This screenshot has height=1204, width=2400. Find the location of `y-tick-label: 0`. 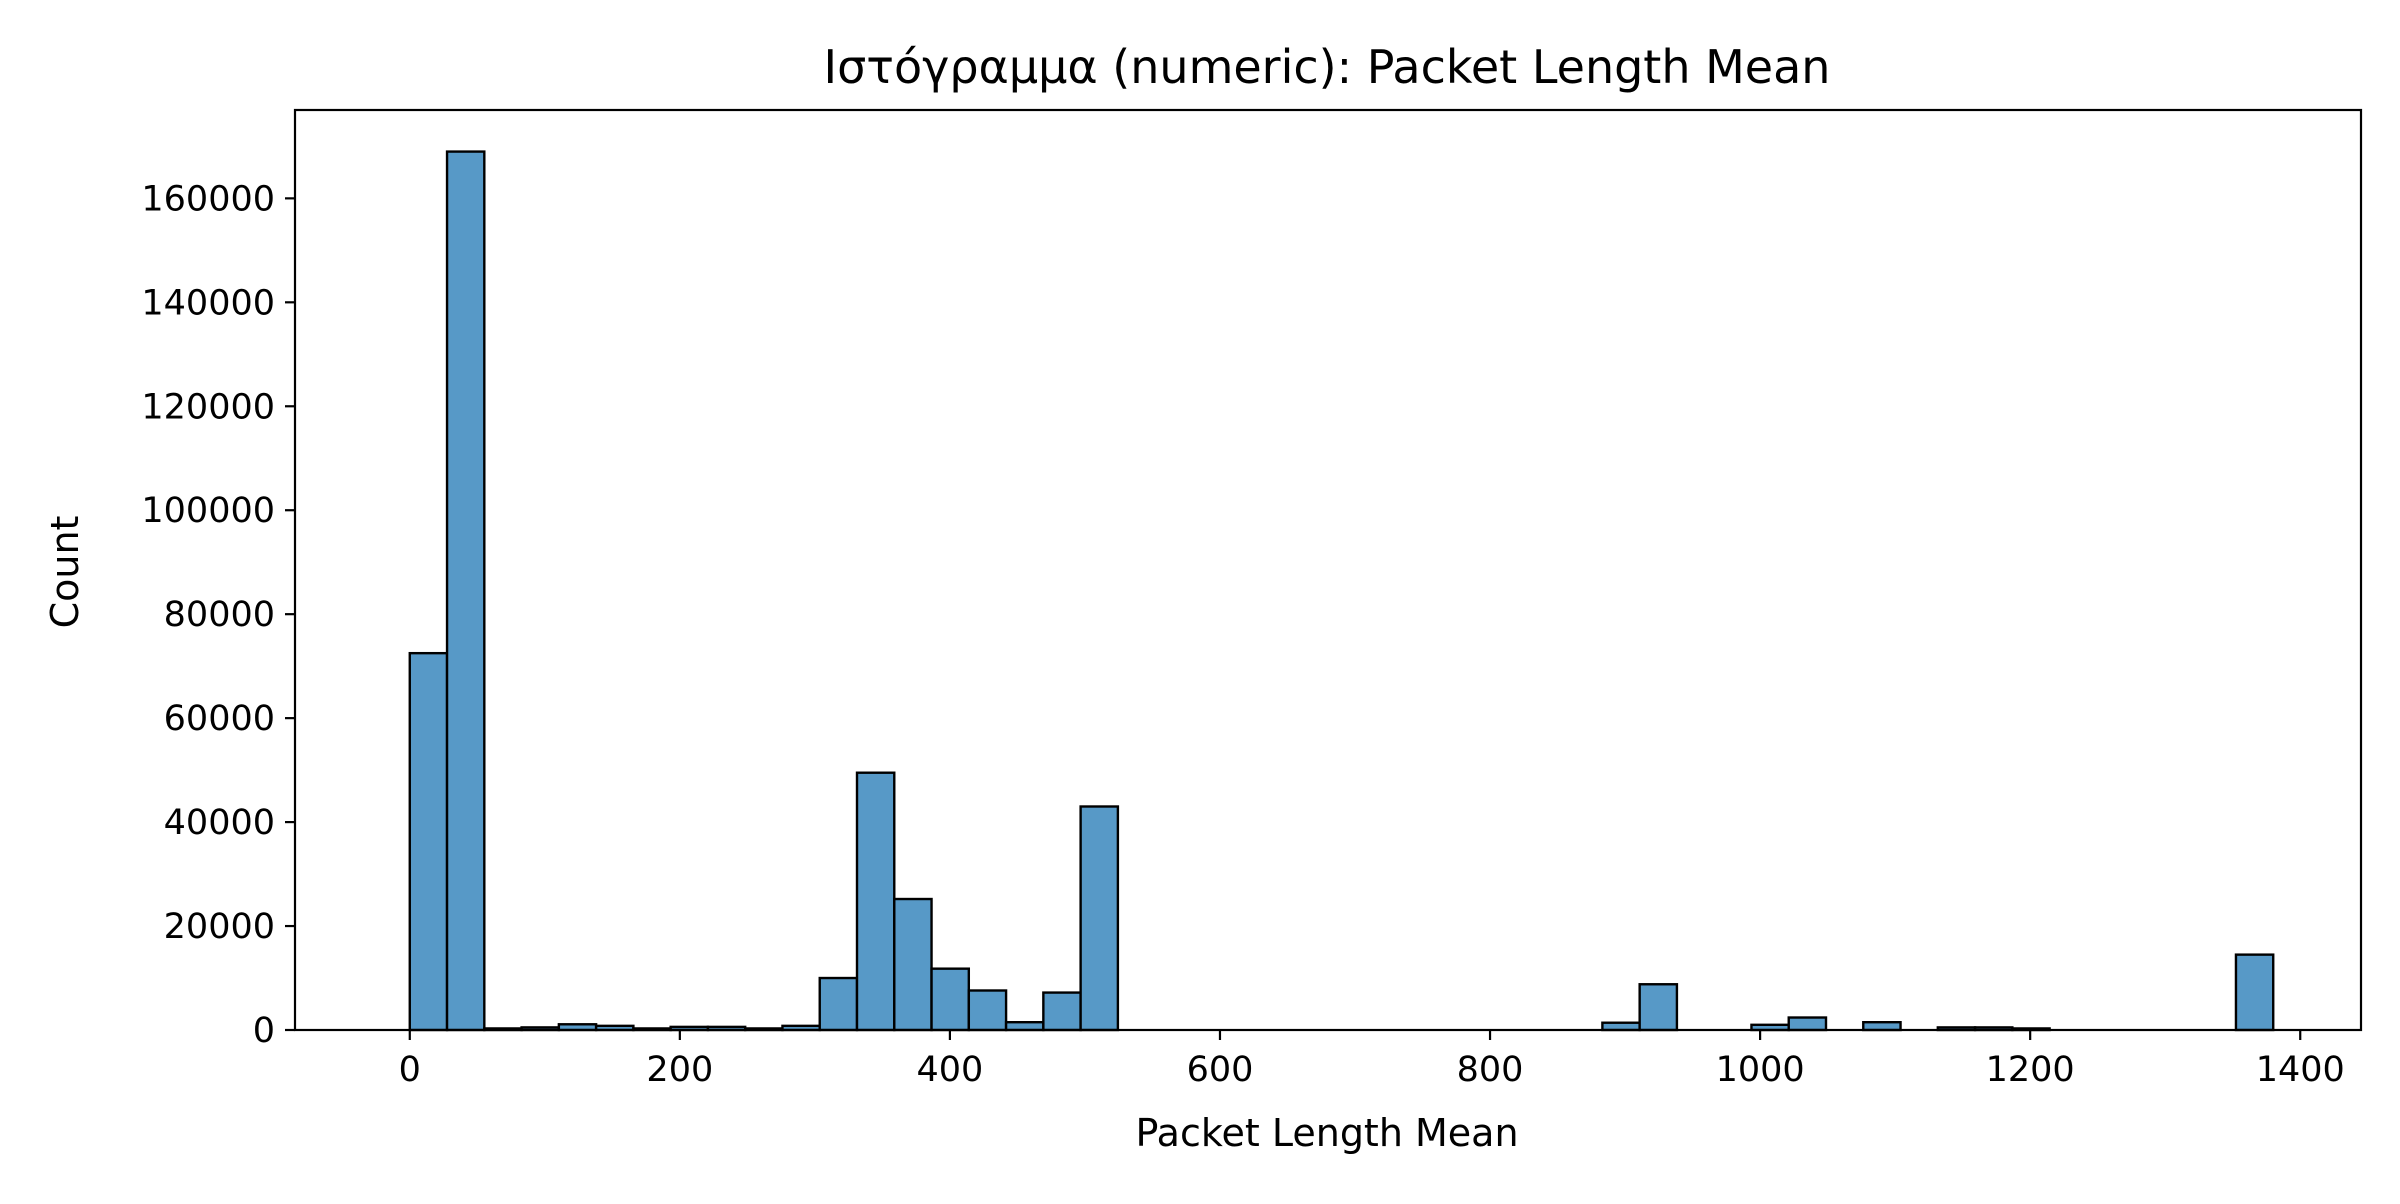

y-tick-label: 0 is located at coordinates (264, 1031).